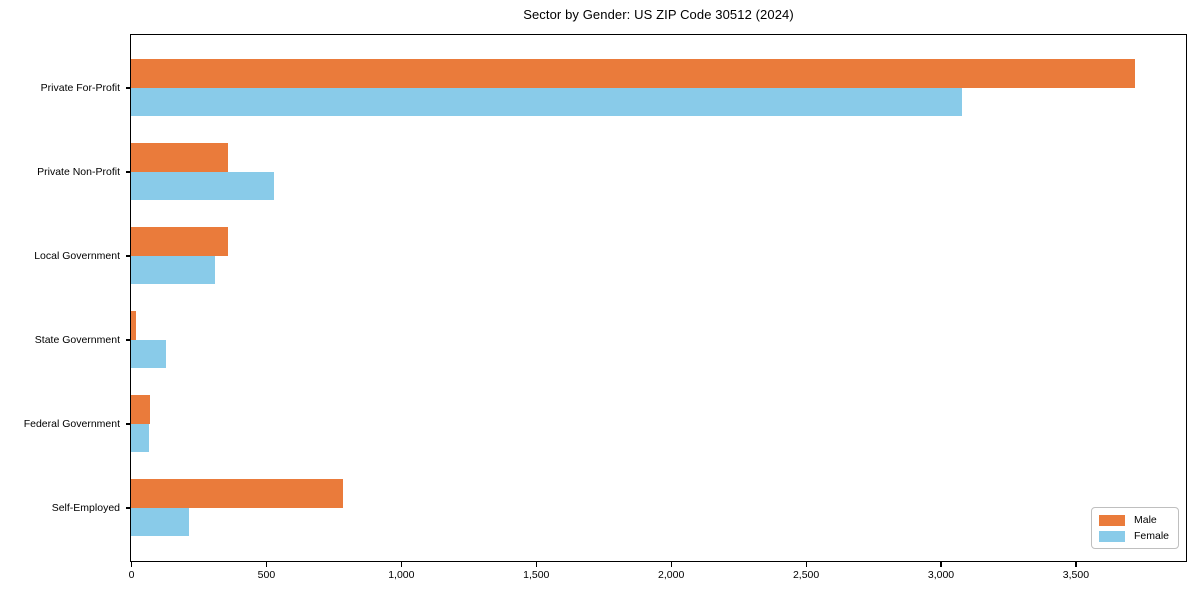  Describe the element at coordinates (77, 340) in the screenshot. I see `y-tick-label: State Government` at that location.